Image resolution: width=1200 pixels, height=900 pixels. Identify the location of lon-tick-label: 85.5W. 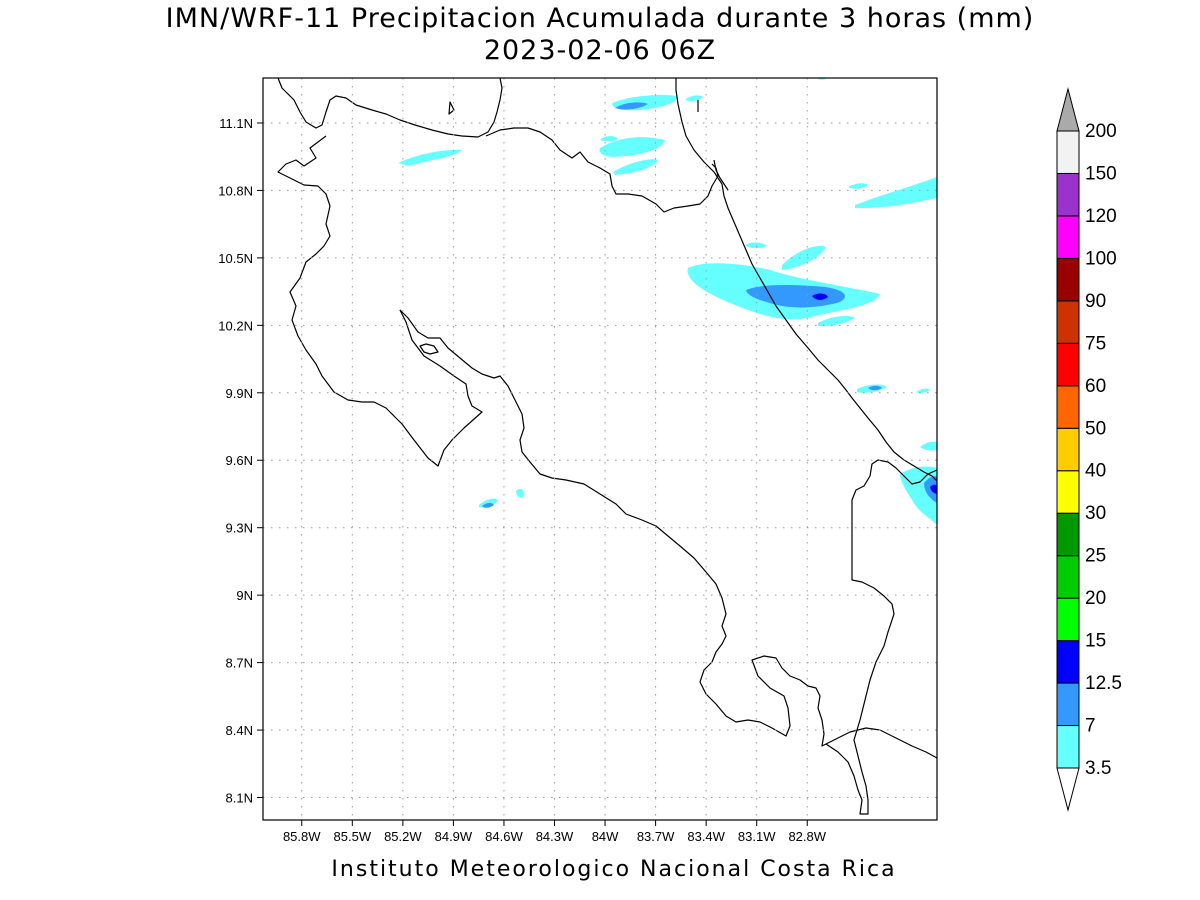
(353, 836).